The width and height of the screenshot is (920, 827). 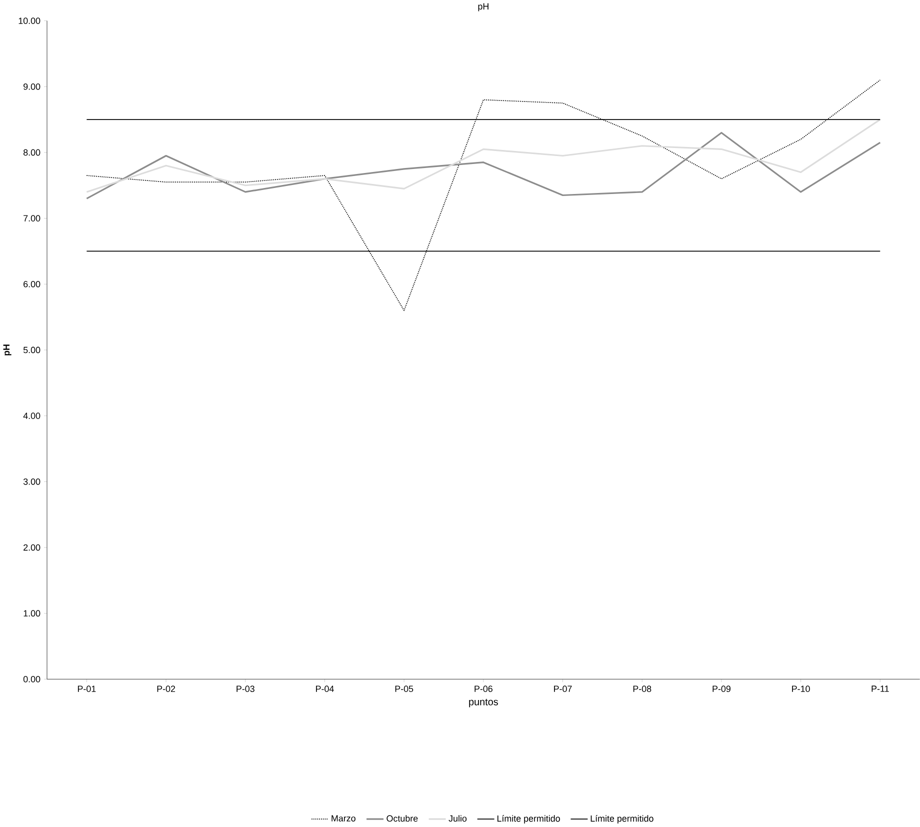 I want to click on x-tick-label: P-09, so click(x=721, y=689).